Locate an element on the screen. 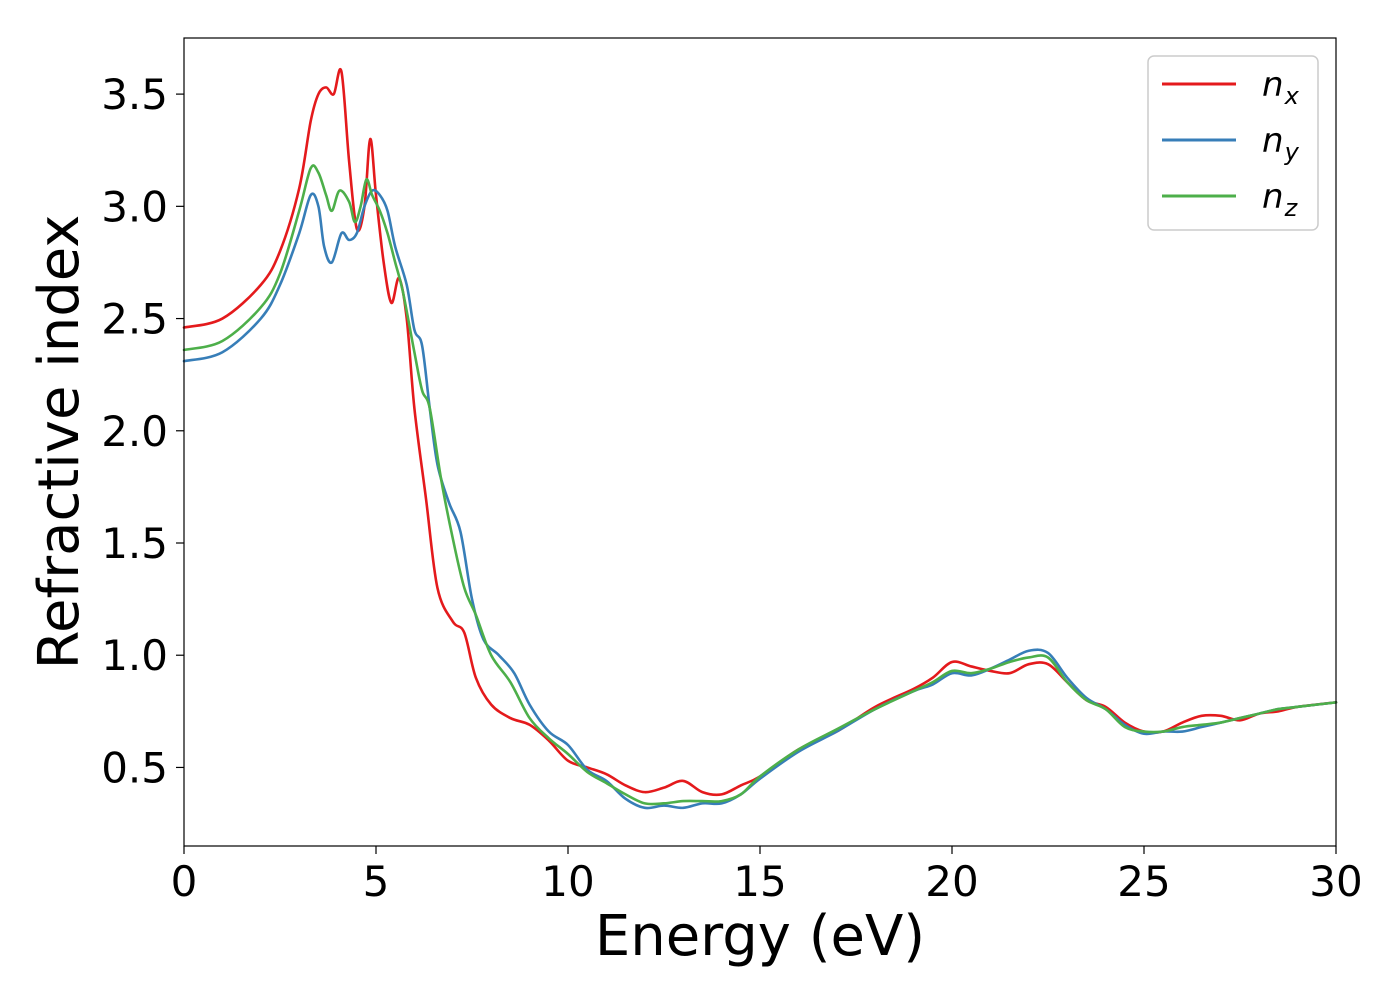  x-tick-label: 10 is located at coordinates (567, 881).